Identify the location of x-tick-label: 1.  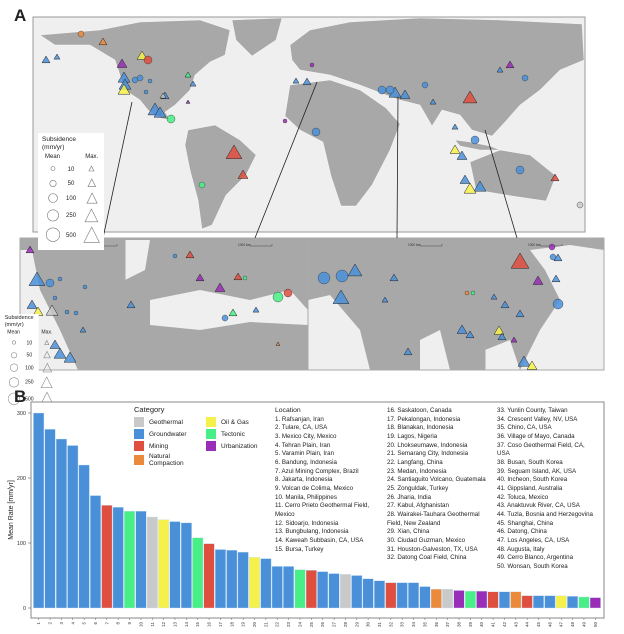
(38, 623).